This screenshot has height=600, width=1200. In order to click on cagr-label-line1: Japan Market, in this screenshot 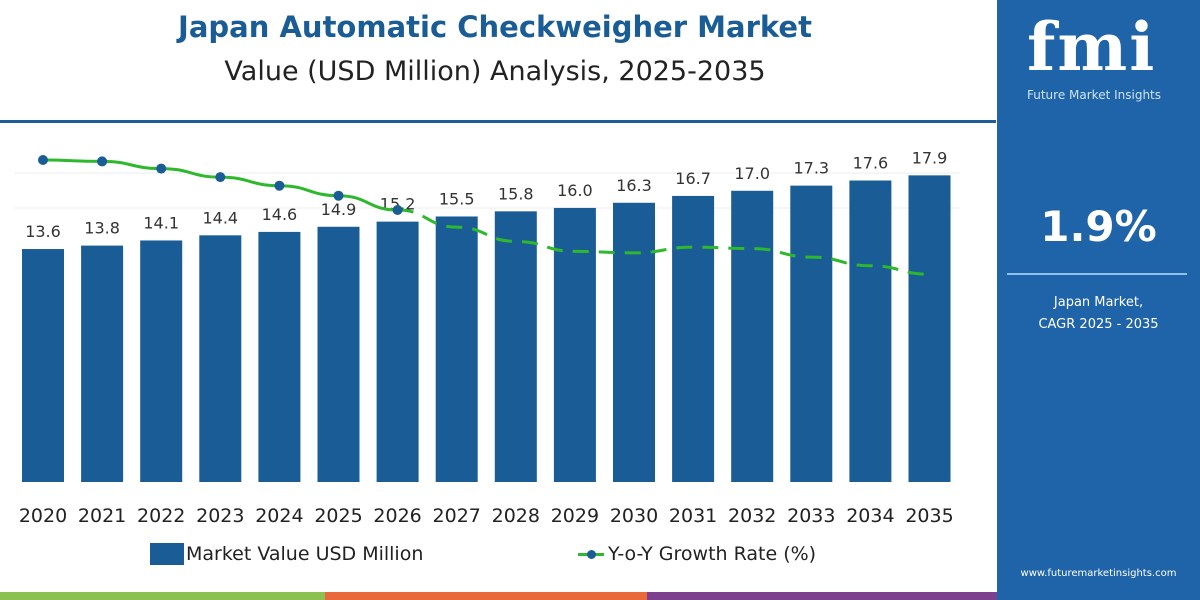, I will do `click(1098, 302)`.